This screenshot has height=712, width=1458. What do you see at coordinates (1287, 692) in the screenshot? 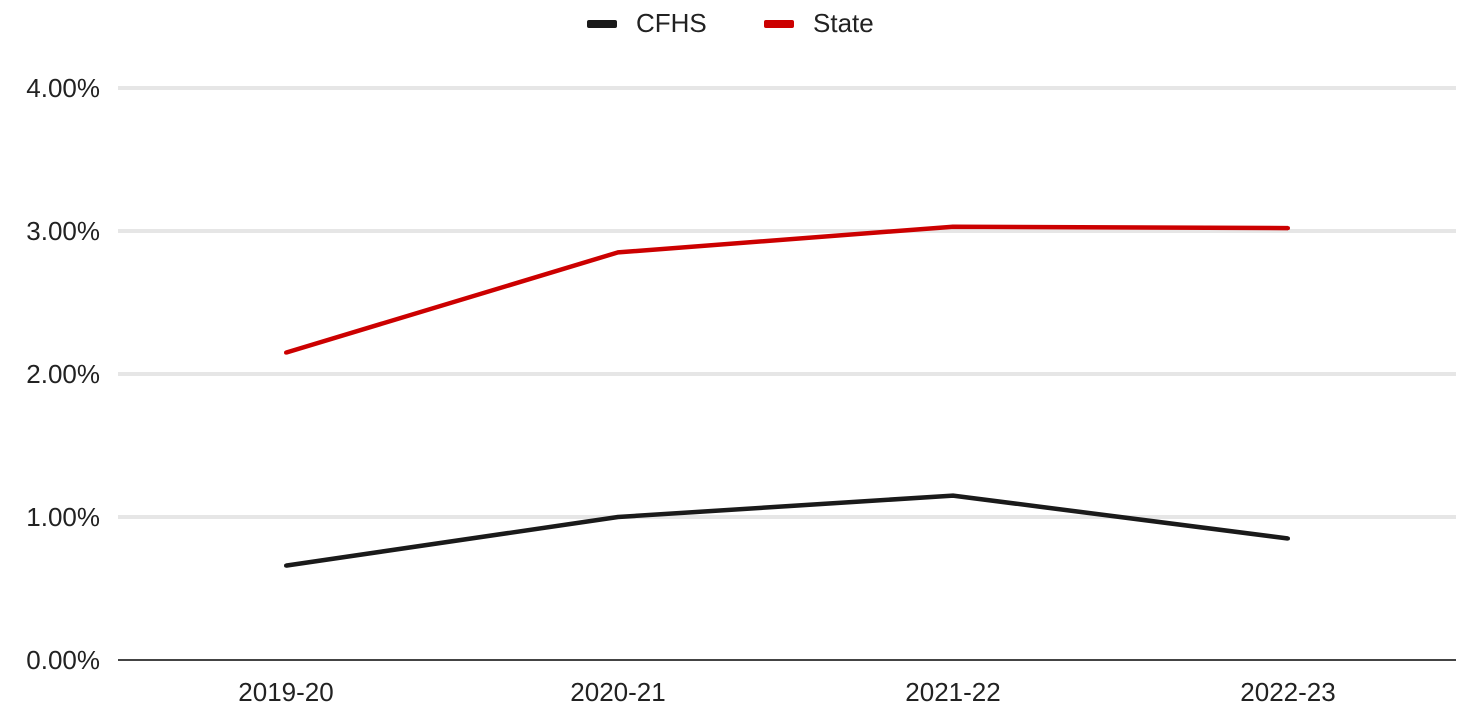
I see `x-tick-label: 2022-23` at bounding box center [1287, 692].